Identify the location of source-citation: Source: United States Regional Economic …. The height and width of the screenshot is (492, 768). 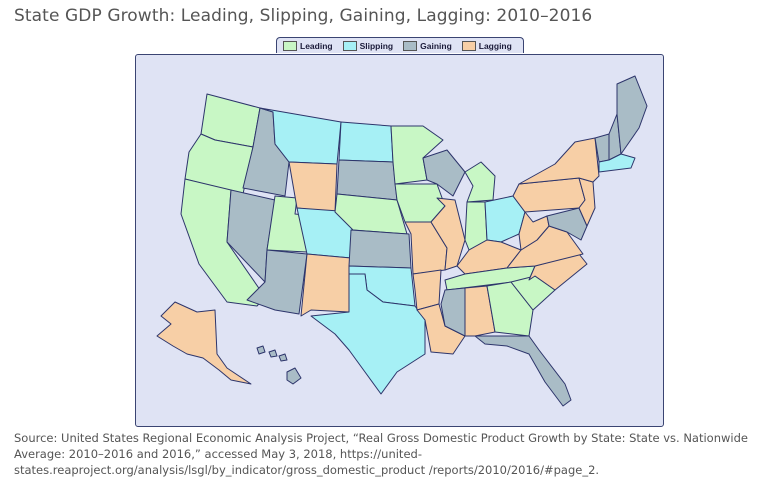
(381, 454).